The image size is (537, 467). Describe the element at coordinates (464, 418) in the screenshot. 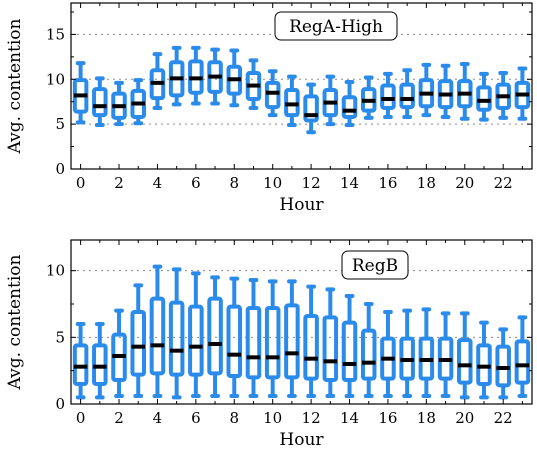

I see `x-tick-label: 20` at that location.